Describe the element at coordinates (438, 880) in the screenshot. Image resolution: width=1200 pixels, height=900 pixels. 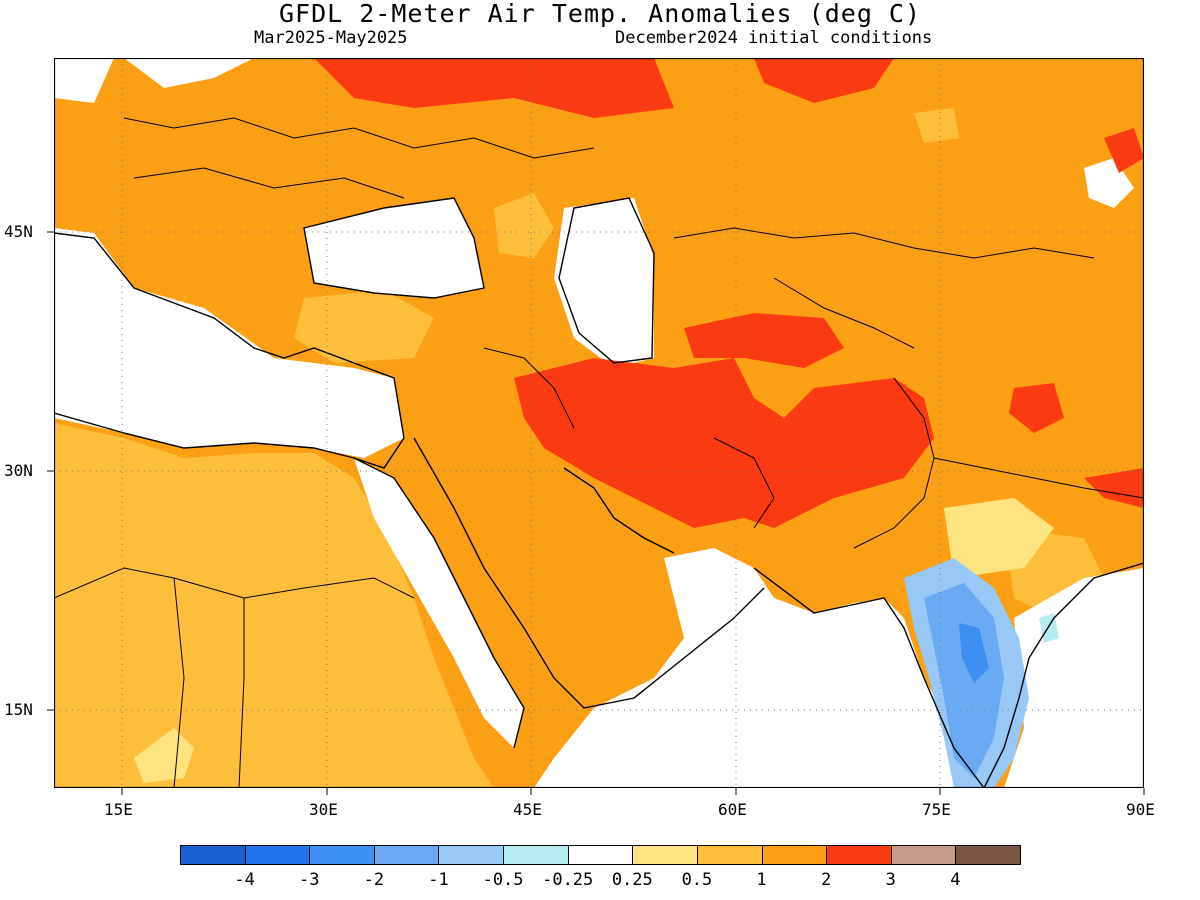
I see `colorbar-label: -1` at that location.